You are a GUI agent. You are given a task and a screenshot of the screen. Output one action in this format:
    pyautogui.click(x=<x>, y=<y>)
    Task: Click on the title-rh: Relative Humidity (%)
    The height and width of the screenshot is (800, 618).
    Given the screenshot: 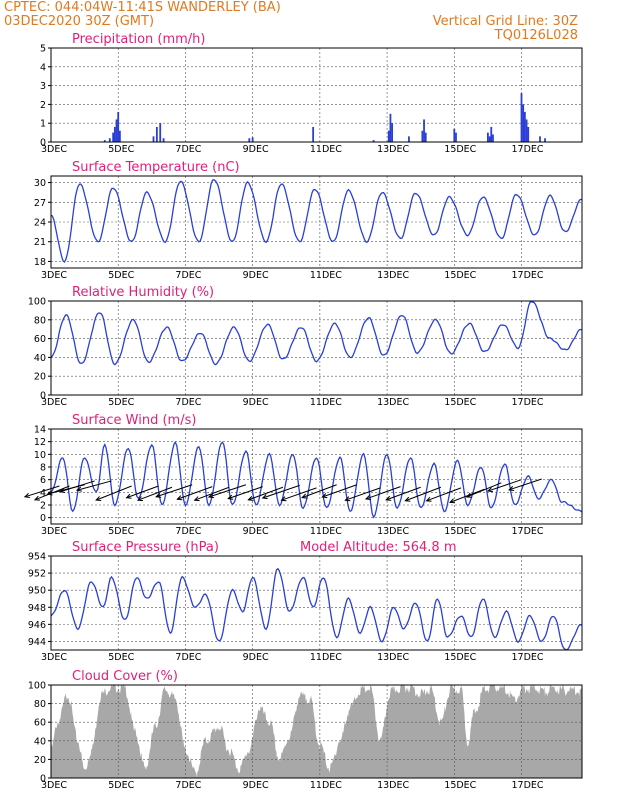 What is the action you would take?
    pyautogui.click(x=143, y=292)
    